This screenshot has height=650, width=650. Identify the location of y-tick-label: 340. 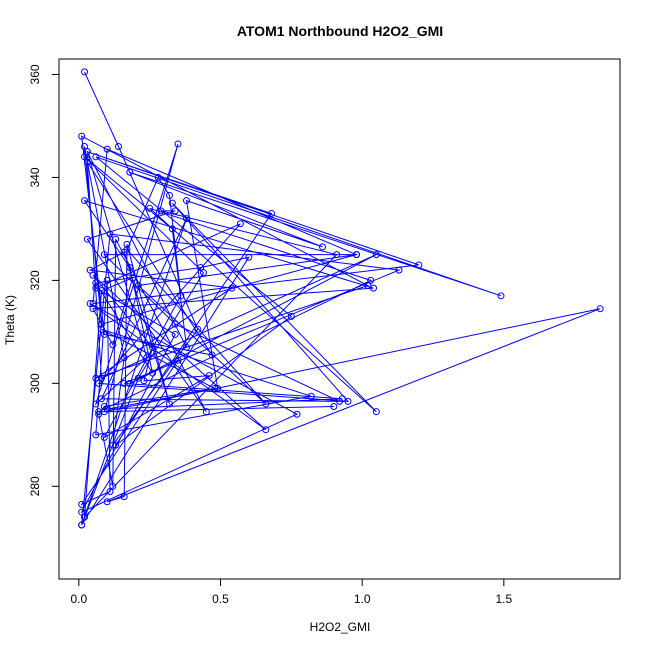
(35, 177).